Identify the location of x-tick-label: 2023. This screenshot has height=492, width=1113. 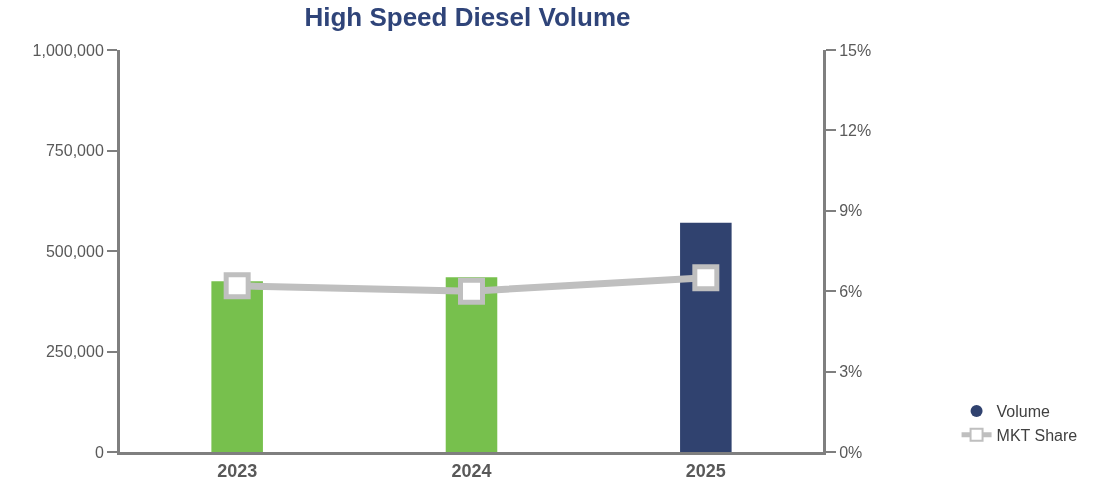
(237, 470).